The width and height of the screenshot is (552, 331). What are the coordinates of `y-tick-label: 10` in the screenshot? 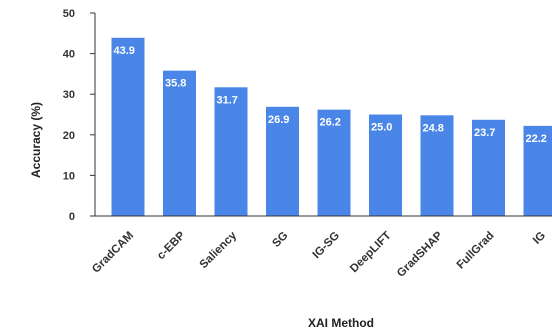 It's located at (69, 176).